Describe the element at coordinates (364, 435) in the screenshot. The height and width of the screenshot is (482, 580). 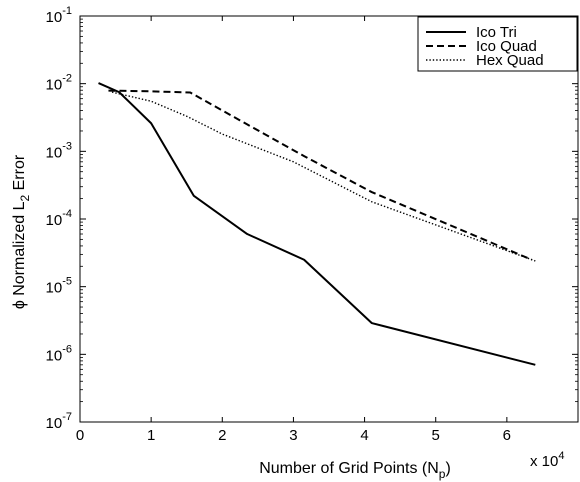
I see `x-tick-label-4: 4` at that location.